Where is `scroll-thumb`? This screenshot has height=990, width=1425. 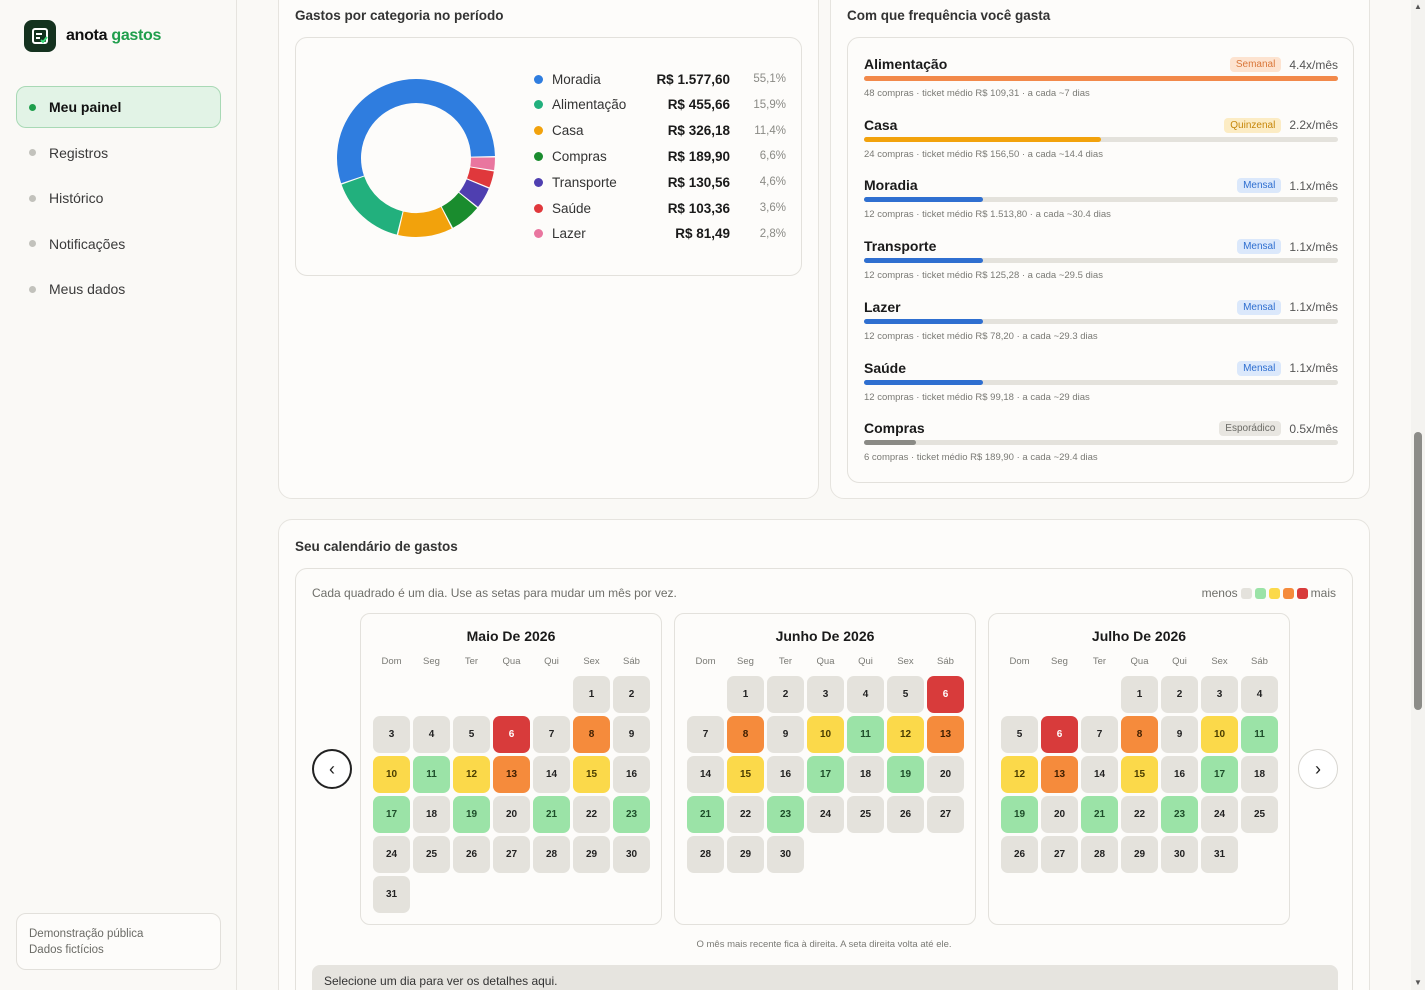
scroll-thumb is located at coordinates (1418, 571).